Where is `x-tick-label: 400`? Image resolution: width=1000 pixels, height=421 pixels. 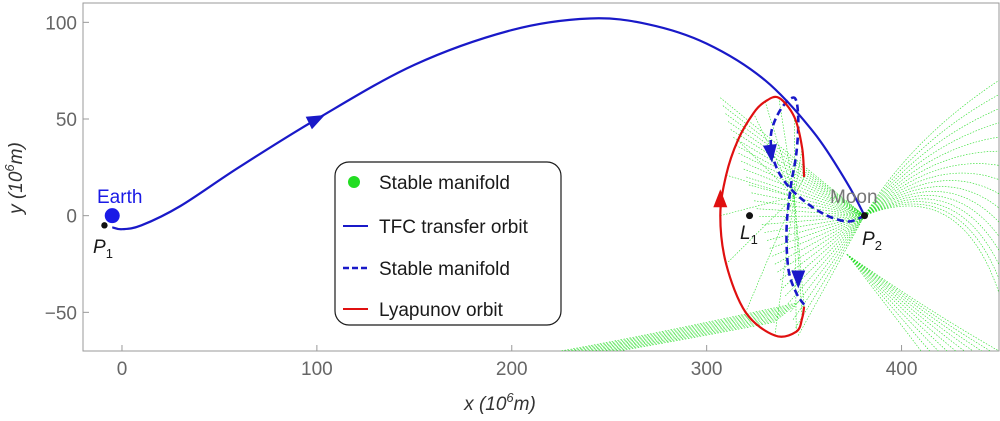
x-tick-label: 400 is located at coordinates (902, 369).